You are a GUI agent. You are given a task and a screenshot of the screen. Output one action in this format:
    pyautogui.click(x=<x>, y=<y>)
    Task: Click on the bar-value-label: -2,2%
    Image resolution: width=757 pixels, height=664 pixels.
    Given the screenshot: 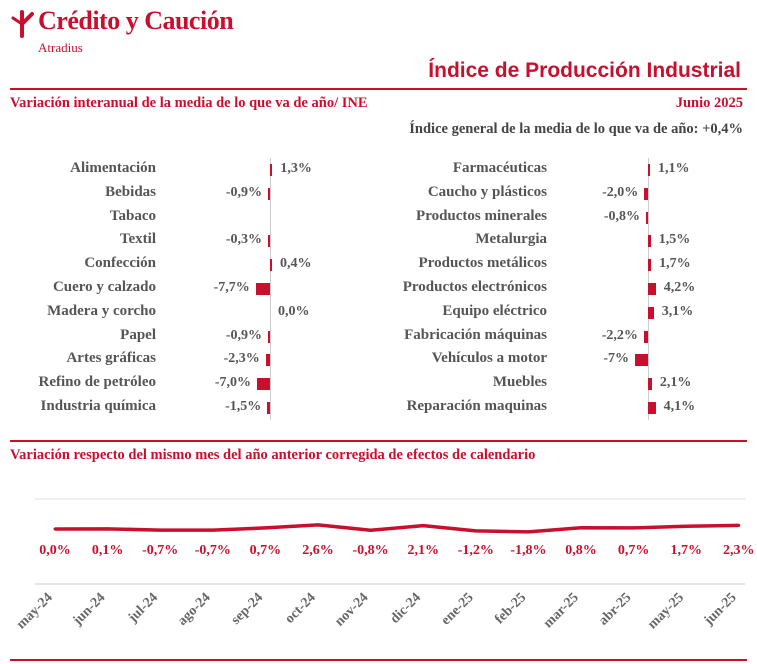 What is the action you would take?
    pyautogui.click(x=619, y=335)
    